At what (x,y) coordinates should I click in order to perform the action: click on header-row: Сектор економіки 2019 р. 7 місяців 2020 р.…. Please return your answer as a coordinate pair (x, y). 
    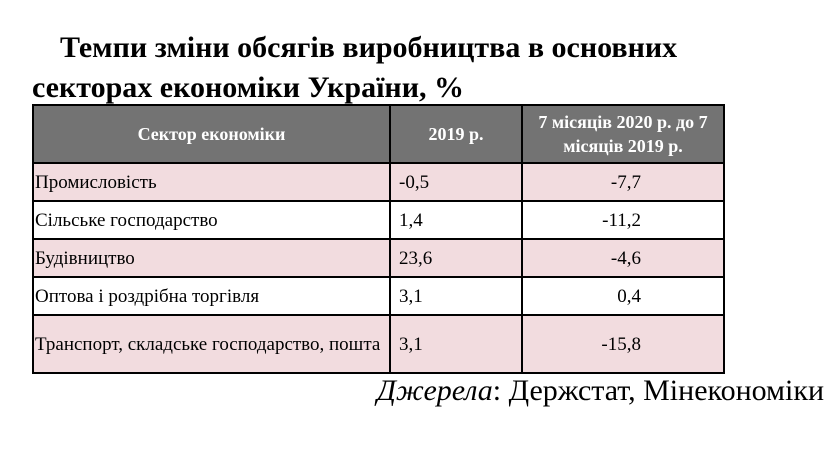
    Looking at the image, I should click on (378, 134).